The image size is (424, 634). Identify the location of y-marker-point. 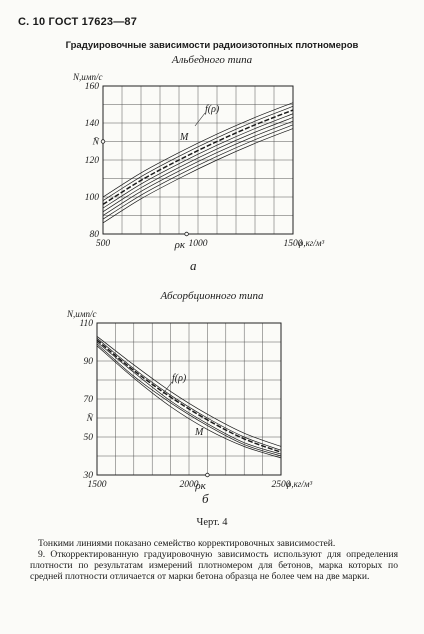
(103, 141).